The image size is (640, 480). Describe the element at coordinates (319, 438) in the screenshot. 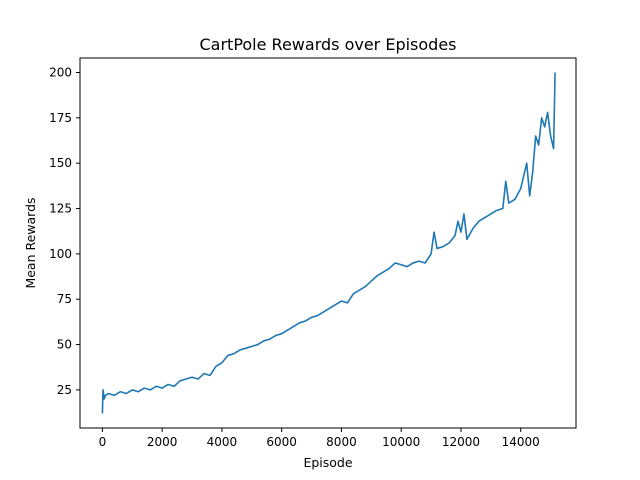

I see `x-axis-ticks: 0 2000 4000 6000 8000 10000 12000 14000` at that location.